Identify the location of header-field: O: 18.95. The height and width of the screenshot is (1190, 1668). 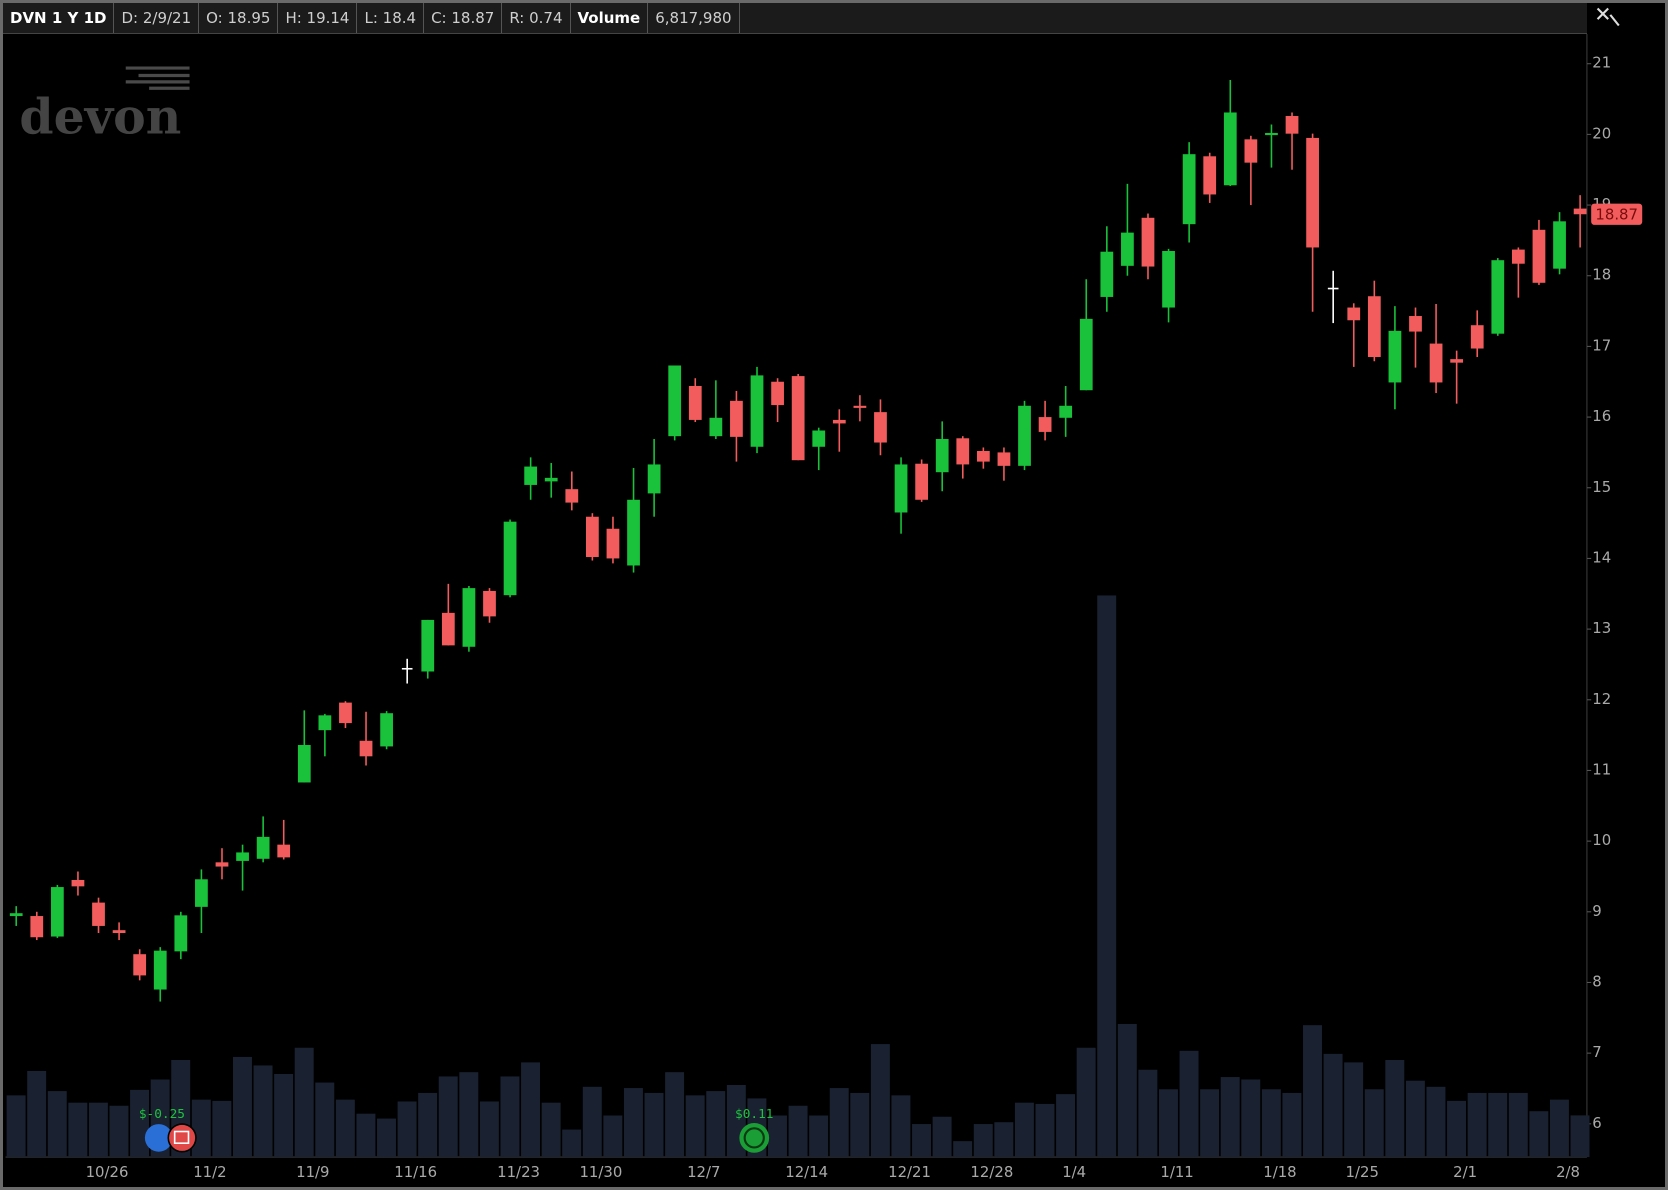
(239, 18).